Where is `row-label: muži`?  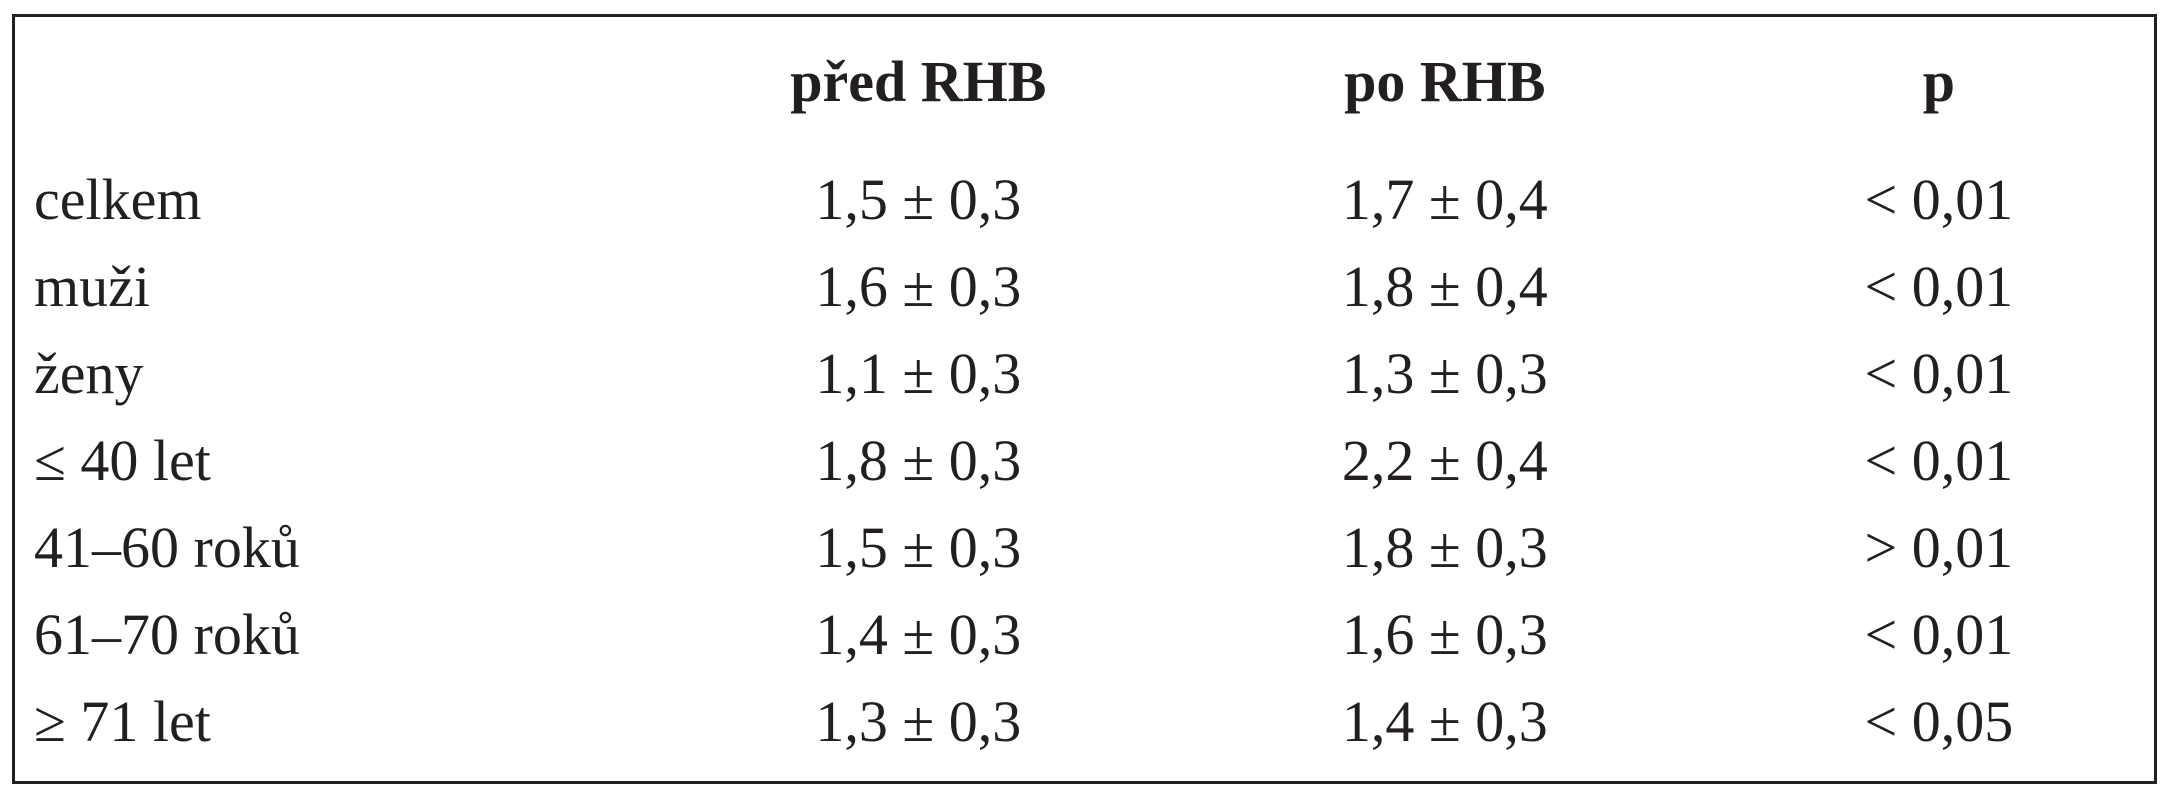 row-label: muži is located at coordinates (92, 286).